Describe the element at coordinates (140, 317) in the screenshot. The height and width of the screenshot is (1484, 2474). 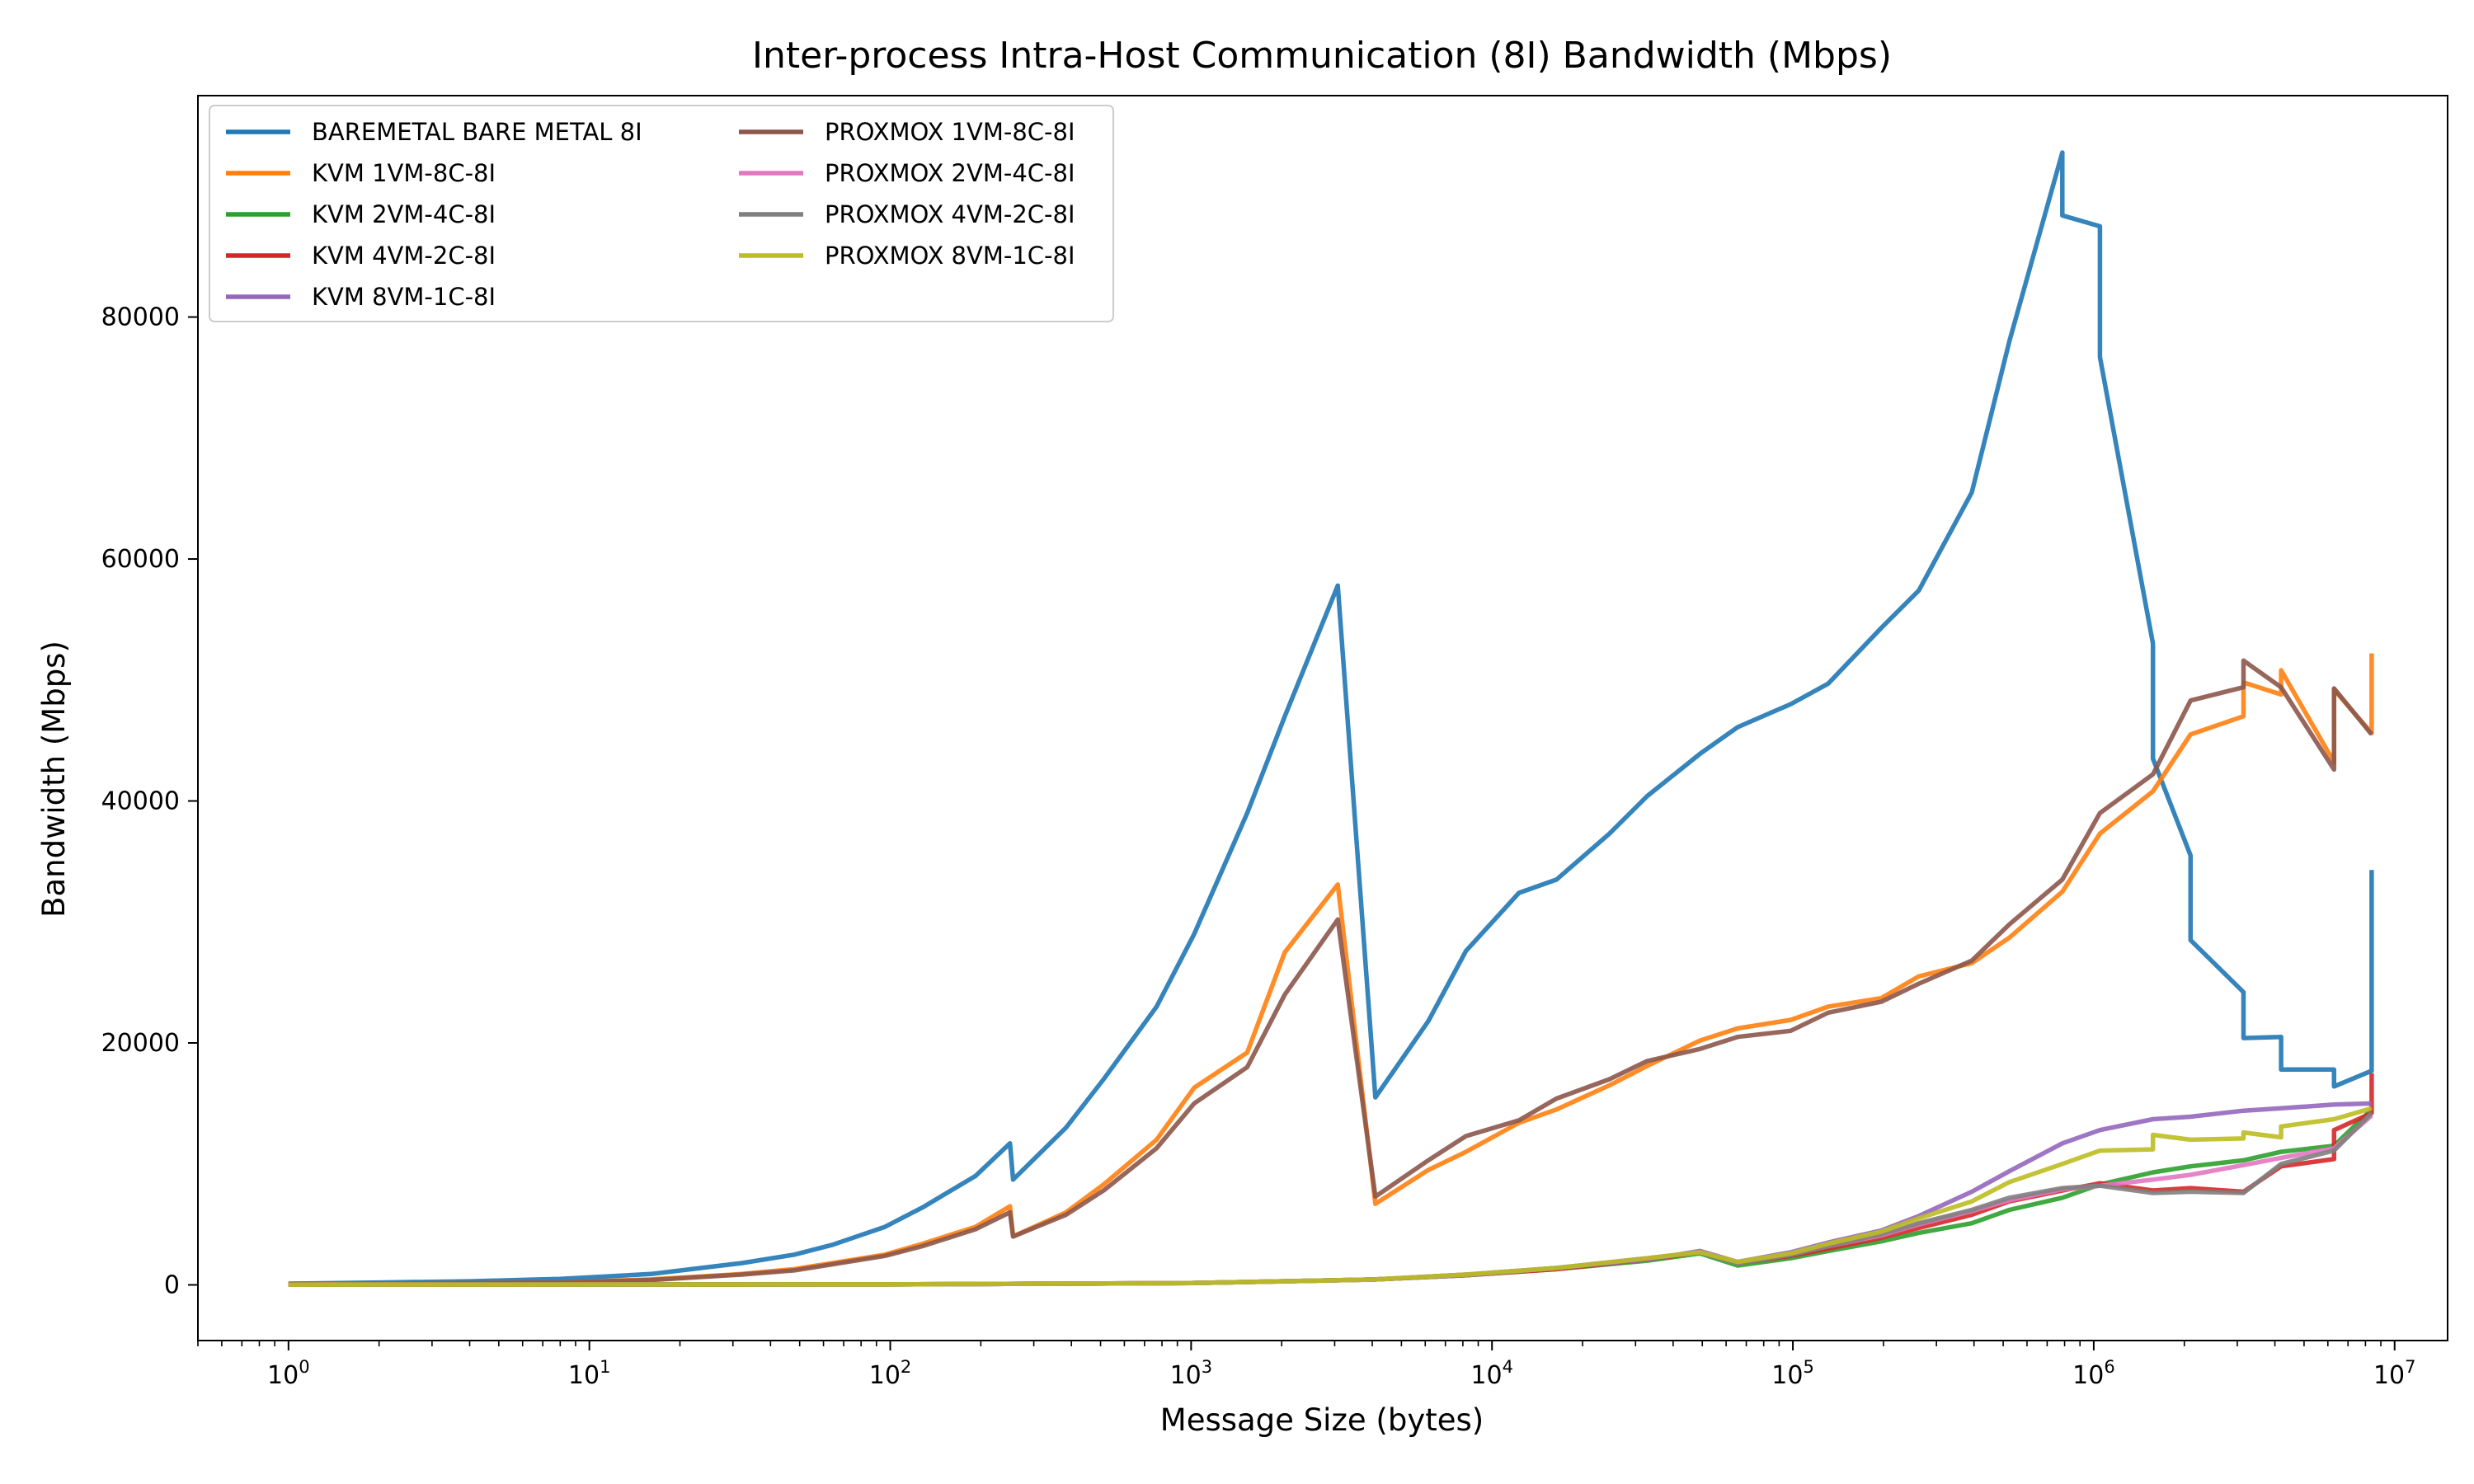
I see `y-tick-label: 80000` at that location.